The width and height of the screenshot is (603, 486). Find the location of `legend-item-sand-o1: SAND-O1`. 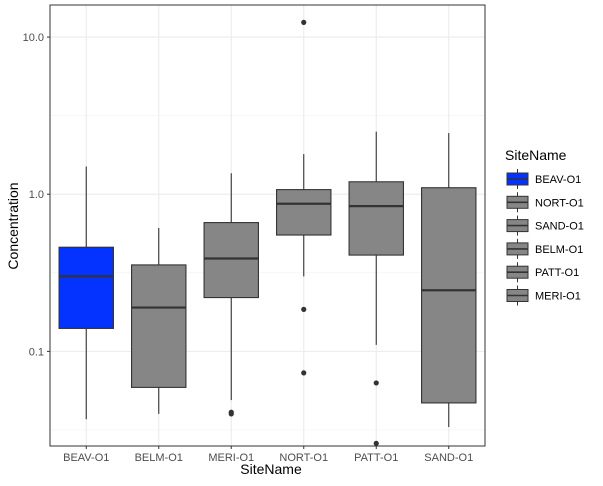

legend-item-sand-o1: SAND-O1 is located at coordinates (545, 225).